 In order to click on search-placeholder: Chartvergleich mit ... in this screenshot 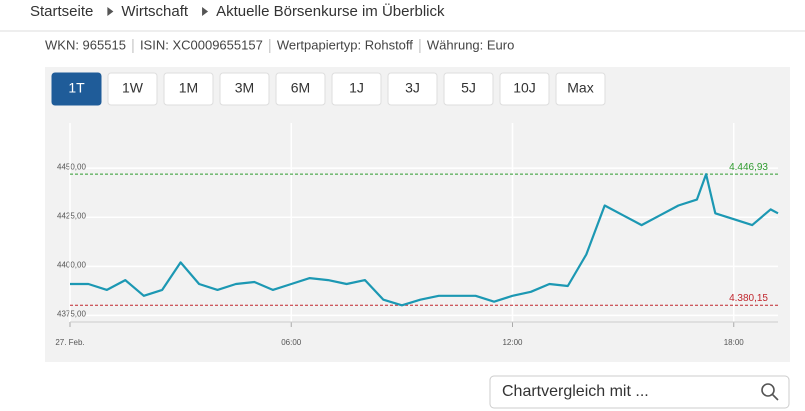, I will do `click(575, 391)`.